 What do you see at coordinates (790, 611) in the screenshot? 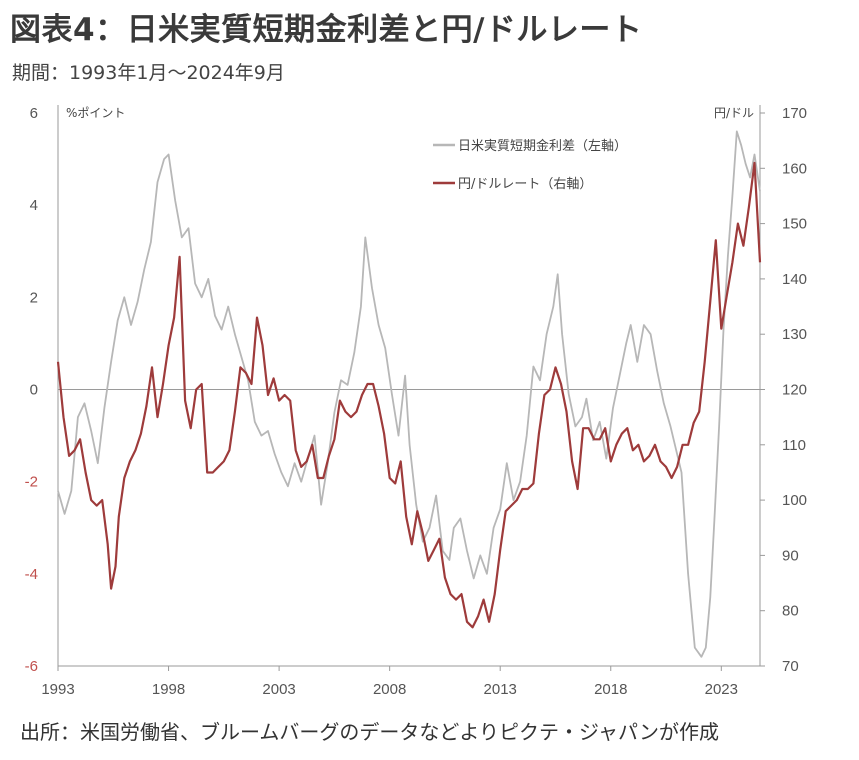
I see `right-tick-label: 80` at bounding box center [790, 611].